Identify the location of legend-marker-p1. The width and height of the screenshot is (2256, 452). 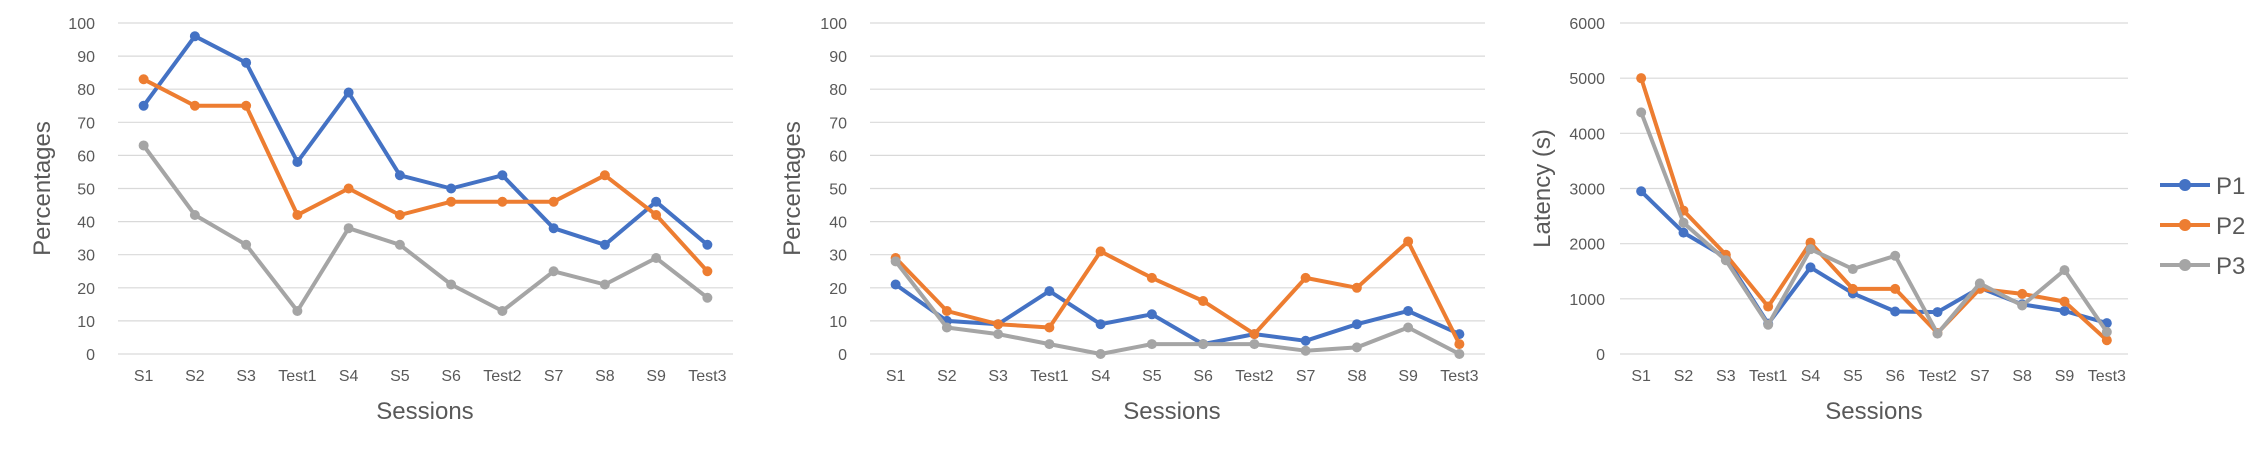
(2185, 185).